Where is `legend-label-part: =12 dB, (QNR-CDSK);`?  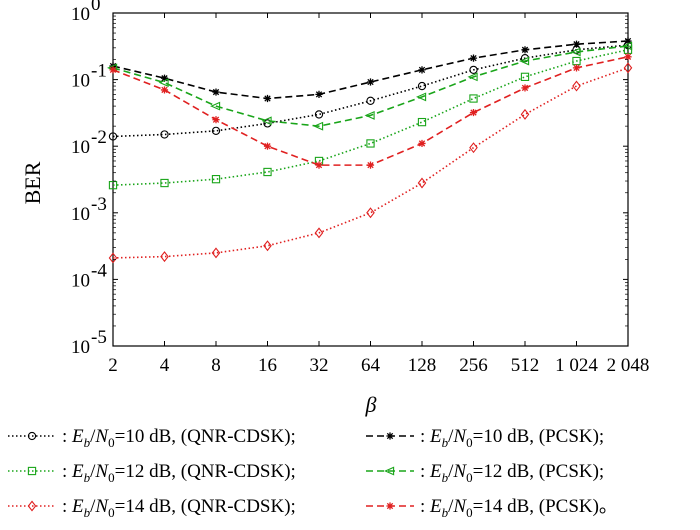 legend-label-part: =12 dB, (QNR-CDSK); is located at coordinates (205, 471).